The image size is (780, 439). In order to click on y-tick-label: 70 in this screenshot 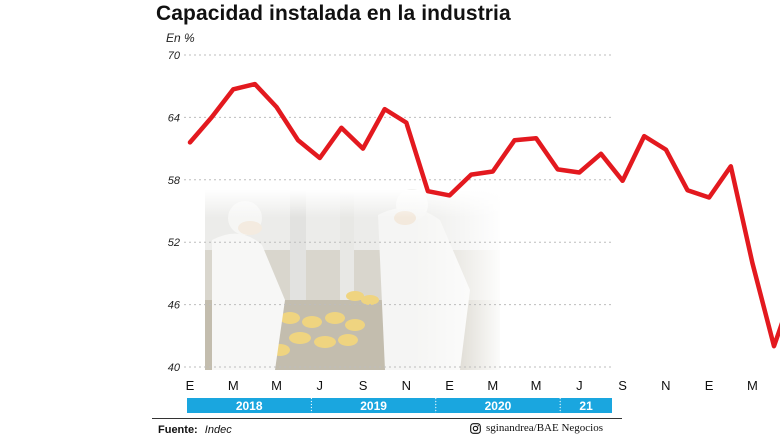, I will do `click(174, 56)`.